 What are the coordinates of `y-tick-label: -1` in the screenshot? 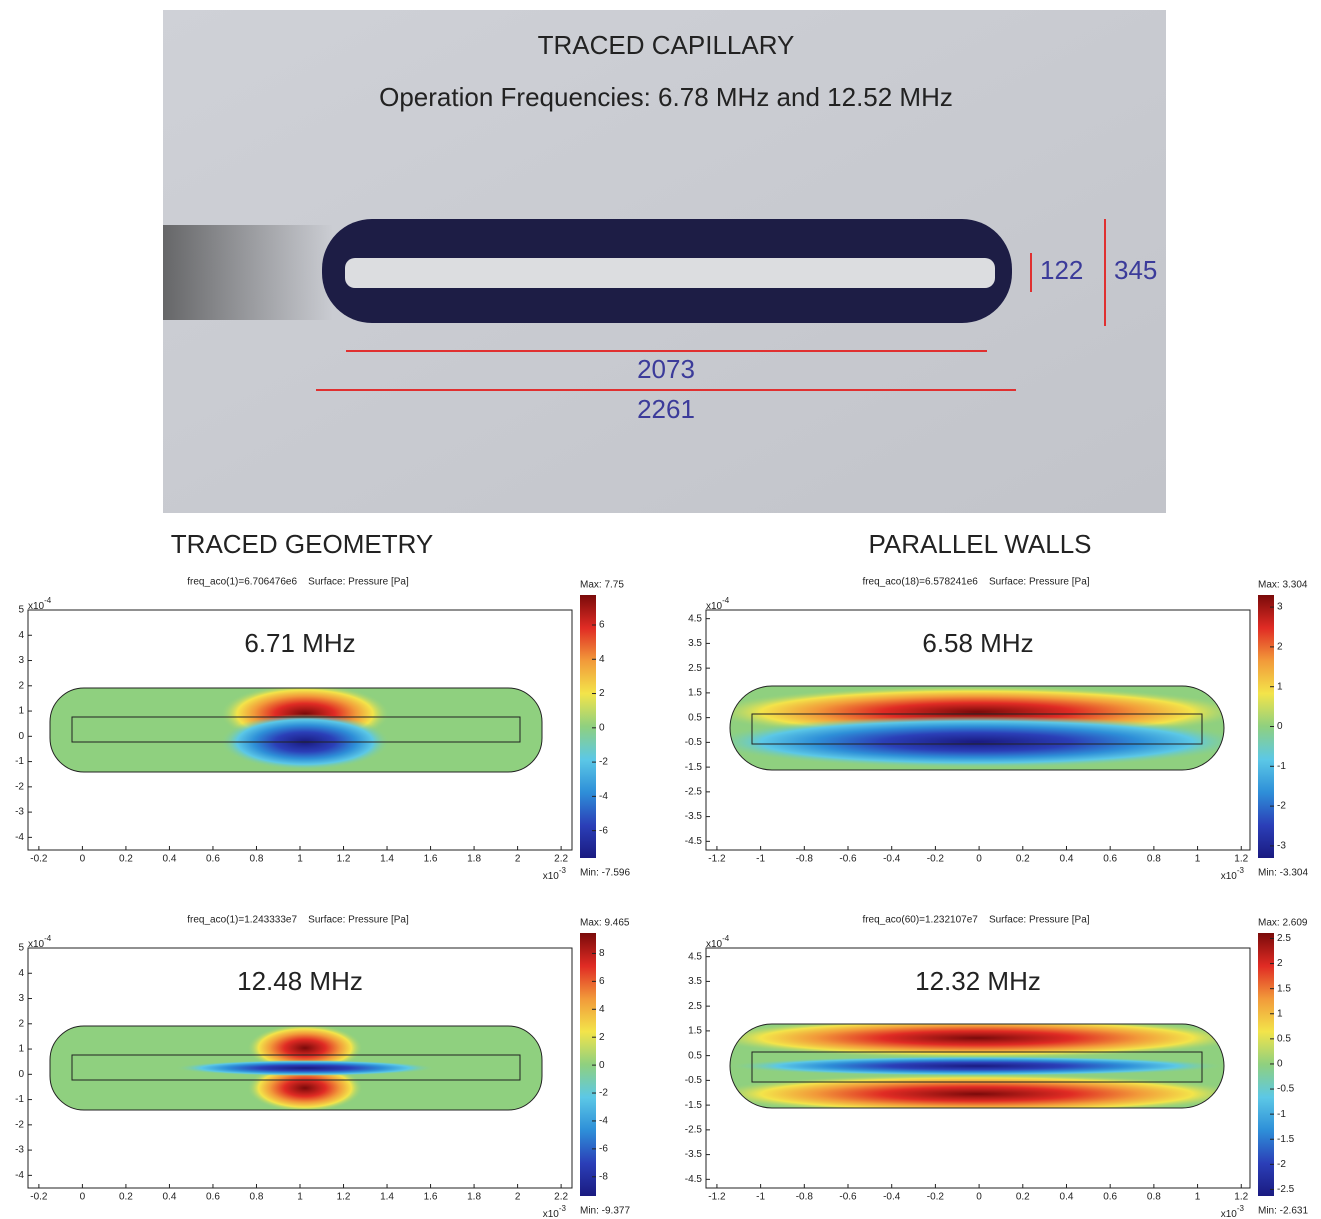 It's located at (19, 761).